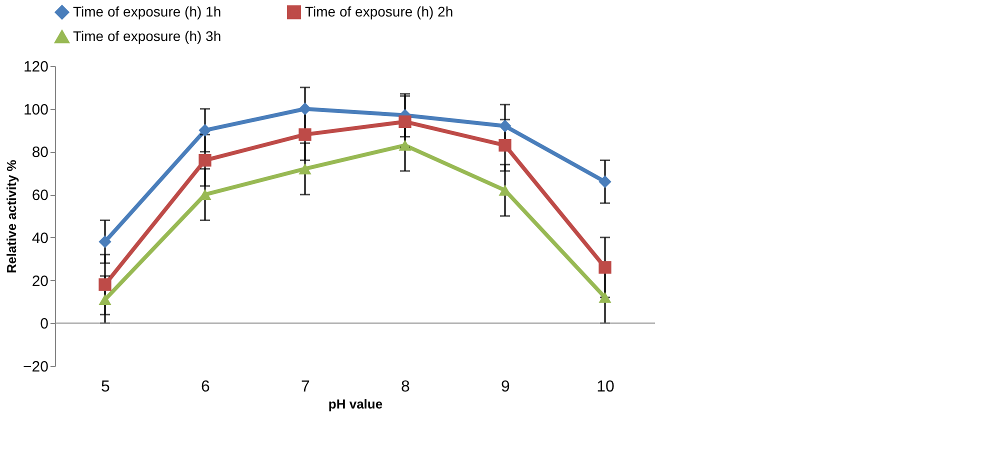 This screenshot has width=989, height=476. What do you see at coordinates (40, 195) in the screenshot?
I see `y-tick-label: 60` at bounding box center [40, 195].